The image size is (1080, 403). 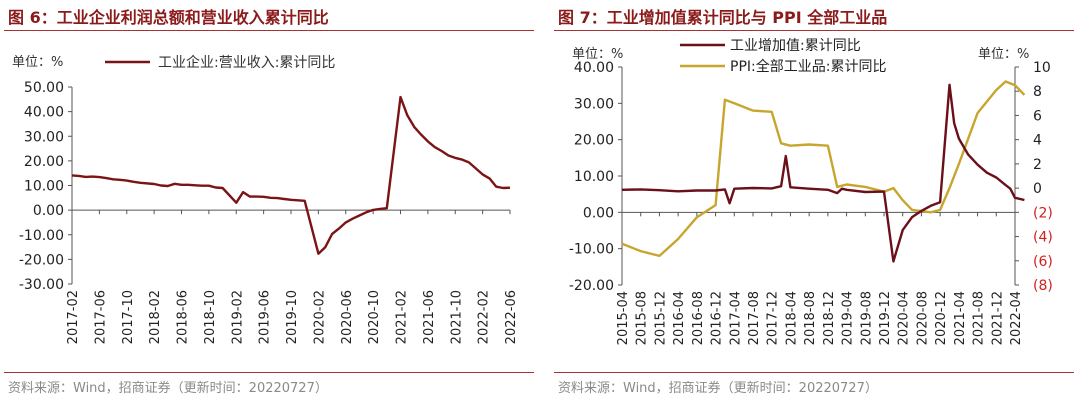 I want to click on y-left-tick-label: 20.00, so click(x=594, y=141).